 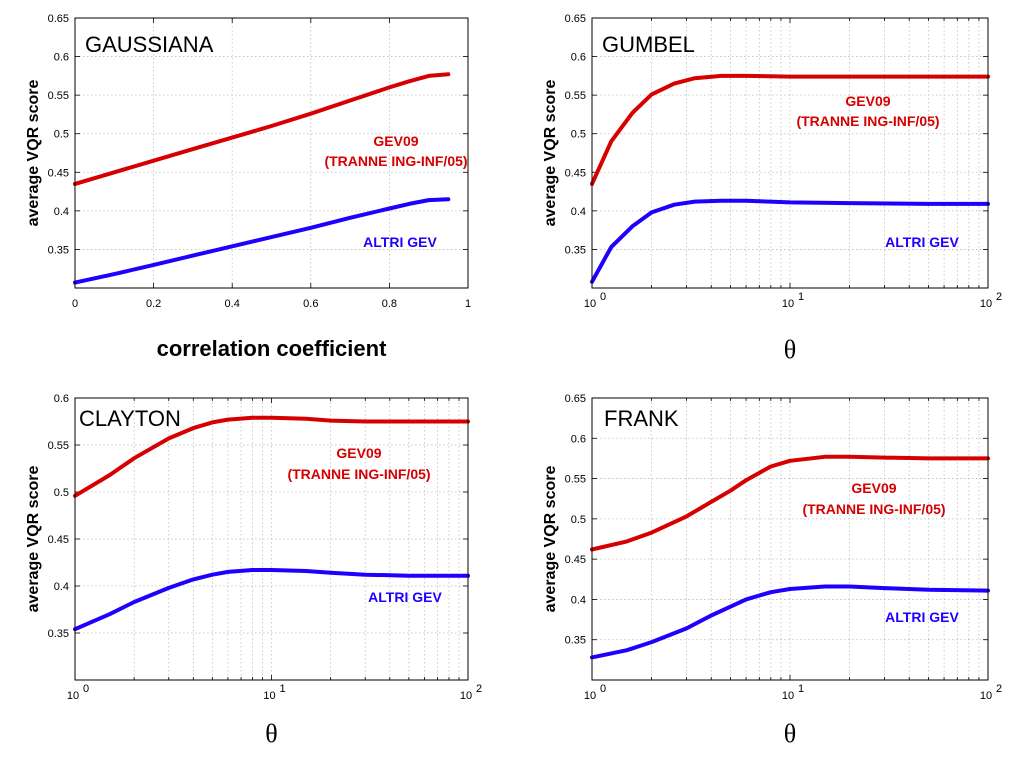 What do you see at coordinates (468, 304) in the screenshot?
I see `x-tick-label: 1` at bounding box center [468, 304].